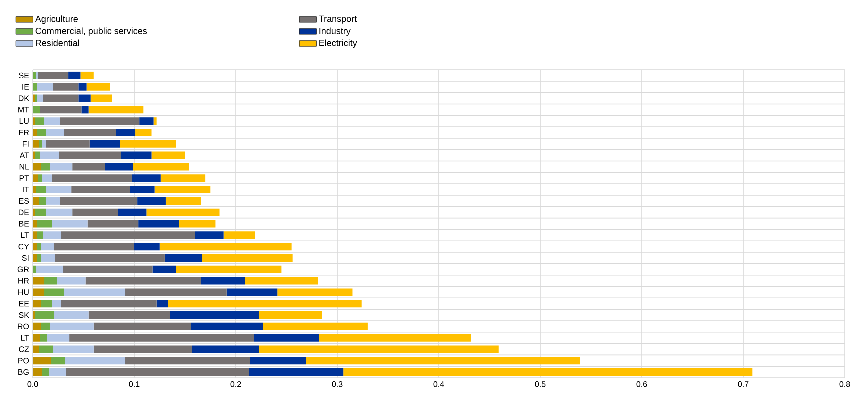  What do you see at coordinates (24, 349) in the screenshot?
I see `y-tick-label: CZ` at bounding box center [24, 349].